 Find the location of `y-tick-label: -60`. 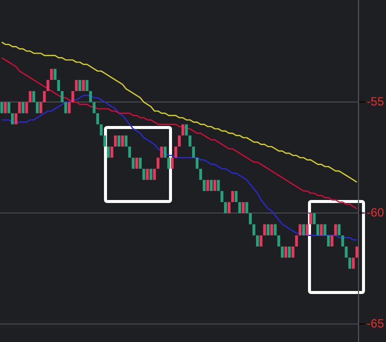

y-tick-label: -60 is located at coordinates (375, 213).